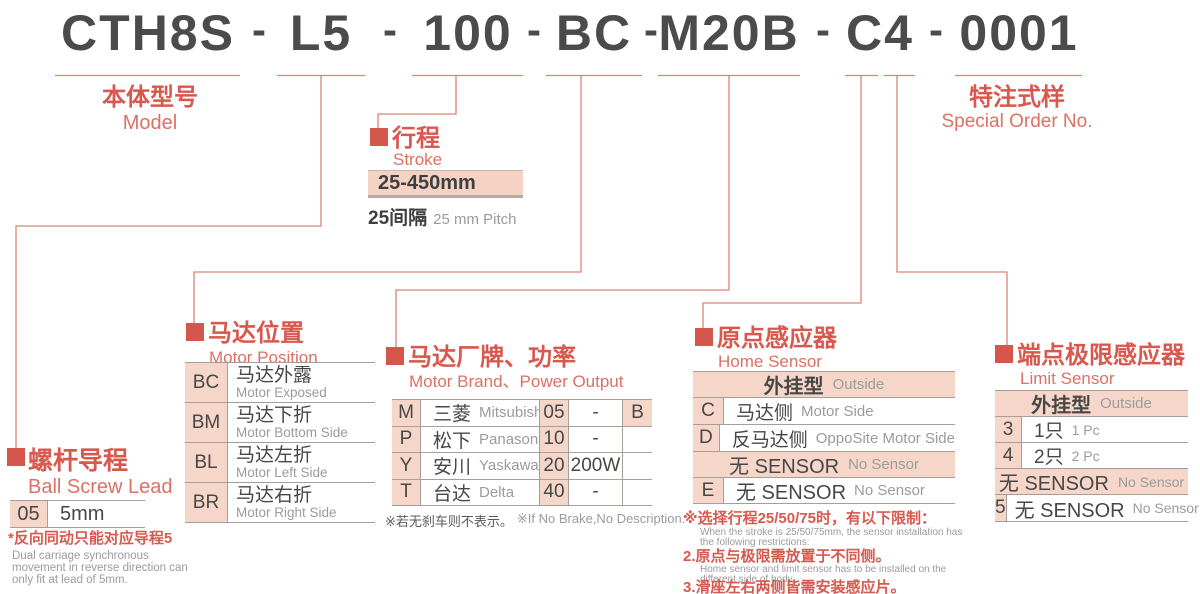  I want to click on model-label-en: Model, so click(150, 123).